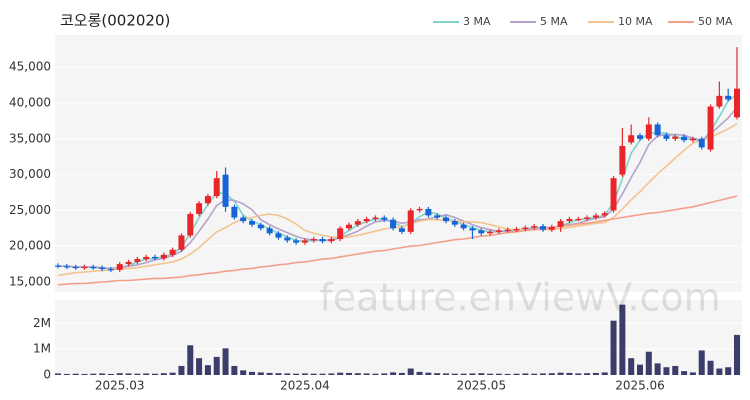 The image size is (750, 400). Describe the element at coordinates (715, 21) in the screenshot. I see `legend-label: 50 MA` at that location.